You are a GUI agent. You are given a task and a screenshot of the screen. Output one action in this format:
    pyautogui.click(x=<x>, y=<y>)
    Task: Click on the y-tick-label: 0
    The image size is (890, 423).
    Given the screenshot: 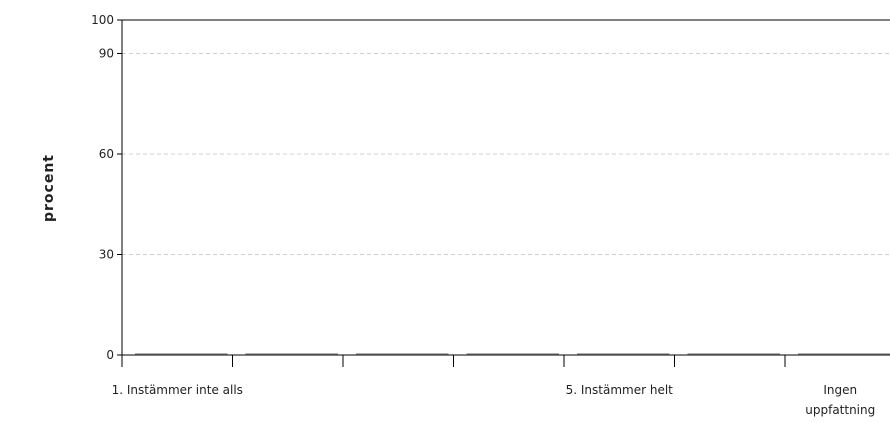 What is the action you would take?
    pyautogui.click(x=110, y=355)
    